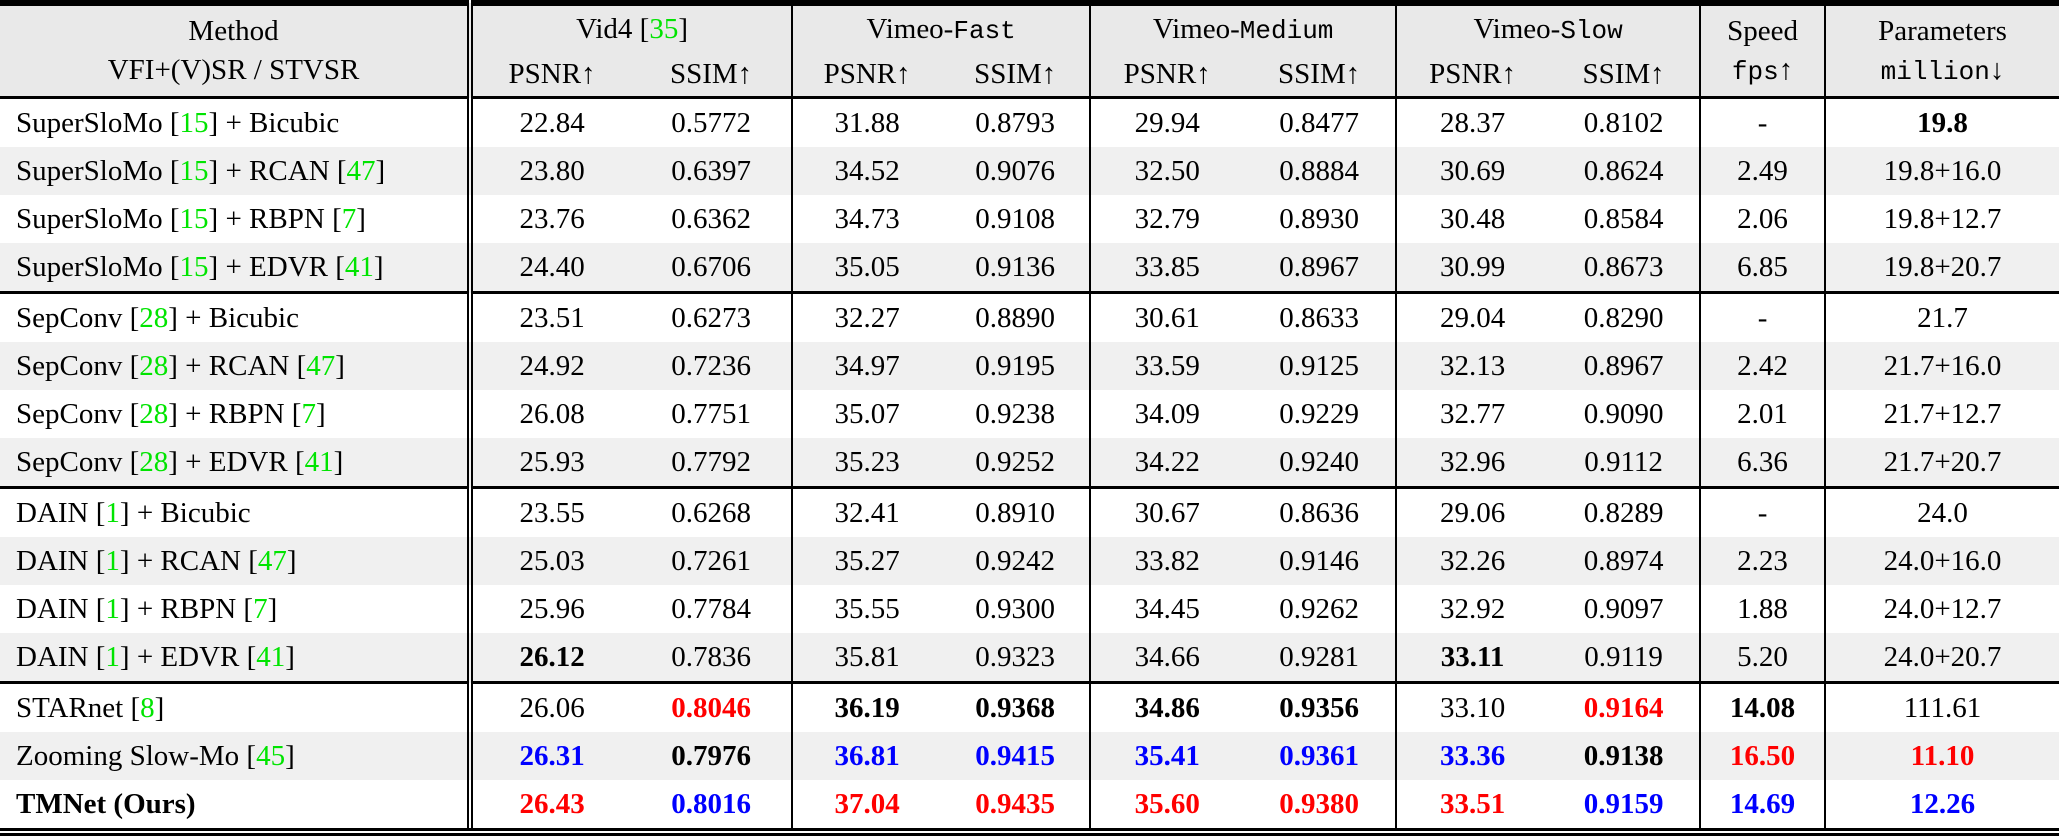  Describe the element at coordinates (712, 316) in the screenshot. I see `value-cell: 0.6273` at that location.